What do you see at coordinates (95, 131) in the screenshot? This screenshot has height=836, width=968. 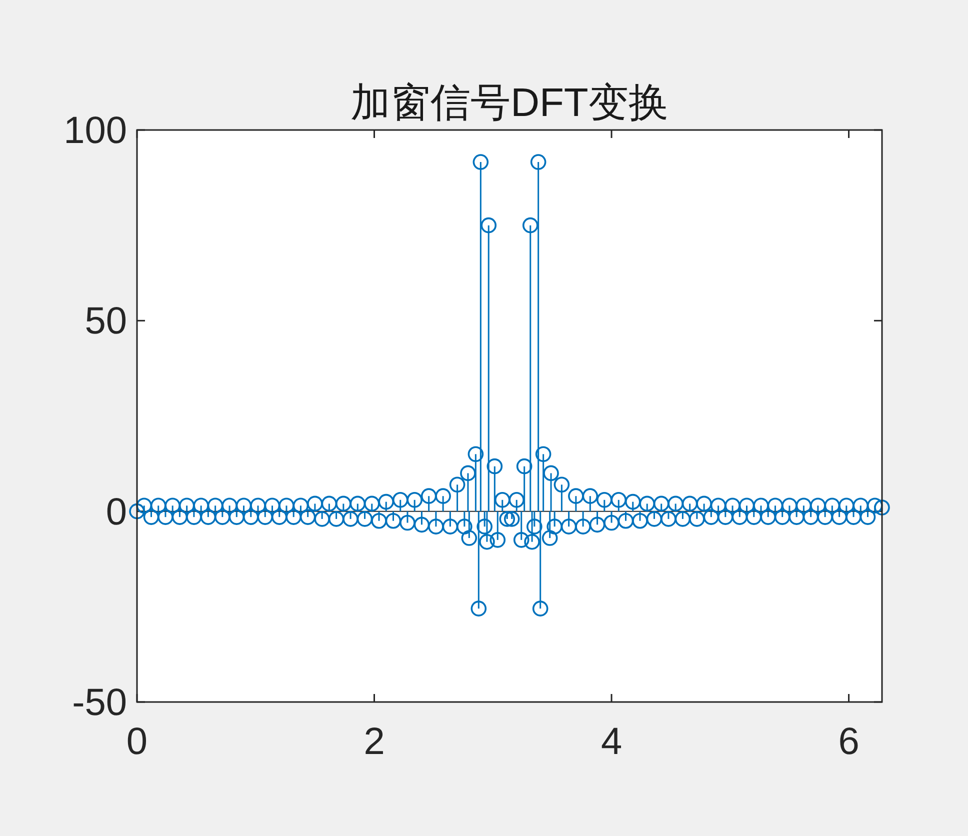 I see `y-tick-label: 100` at bounding box center [95, 131].